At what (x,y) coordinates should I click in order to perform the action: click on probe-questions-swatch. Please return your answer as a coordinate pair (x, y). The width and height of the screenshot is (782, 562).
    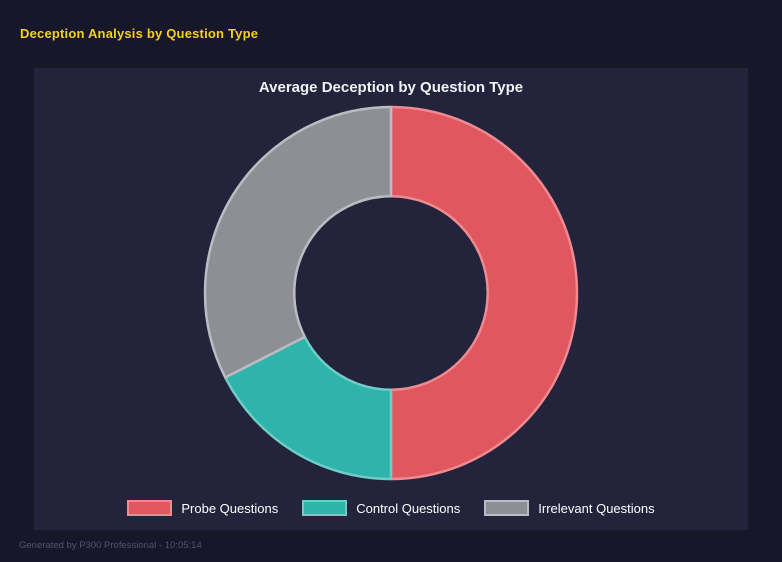
    Looking at the image, I should click on (150, 508).